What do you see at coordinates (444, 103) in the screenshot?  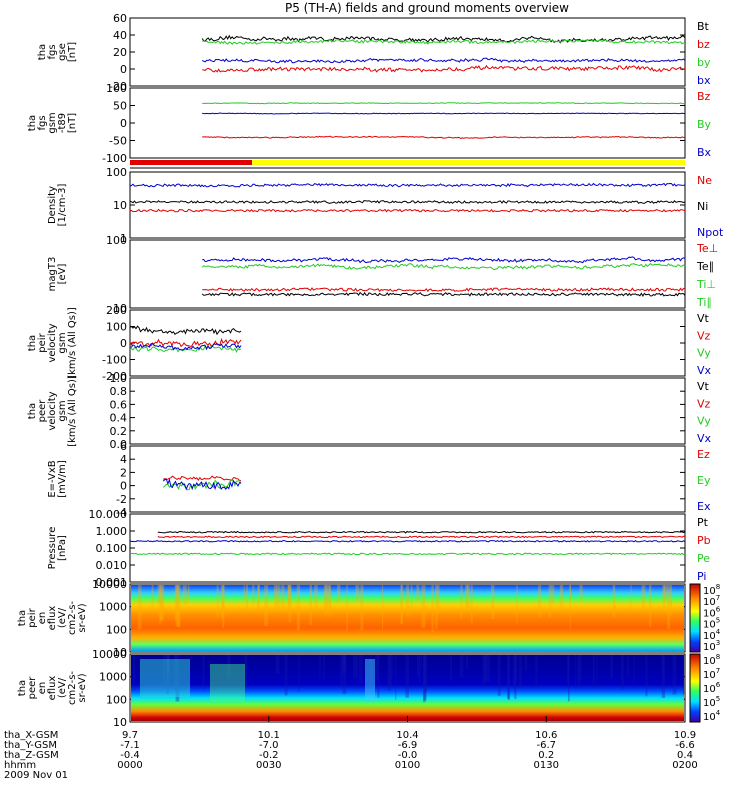 I see `series-fgs_gsm-By` at bounding box center [444, 103].